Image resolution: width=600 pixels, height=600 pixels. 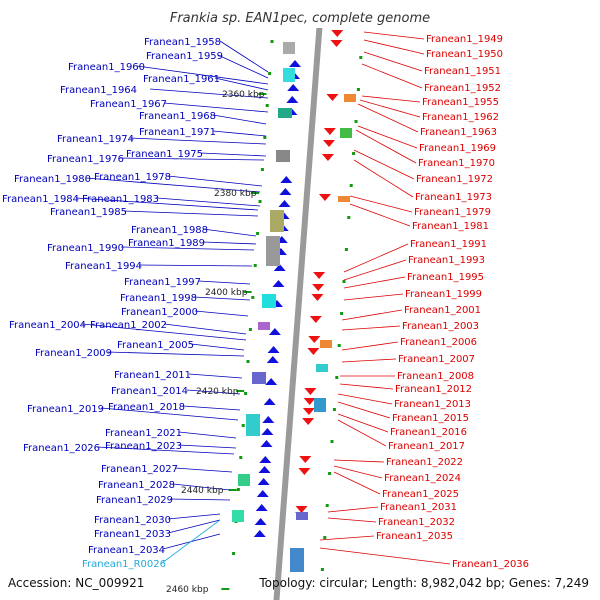 I want to click on gene-label: Franean1_2015, so click(x=430, y=418).